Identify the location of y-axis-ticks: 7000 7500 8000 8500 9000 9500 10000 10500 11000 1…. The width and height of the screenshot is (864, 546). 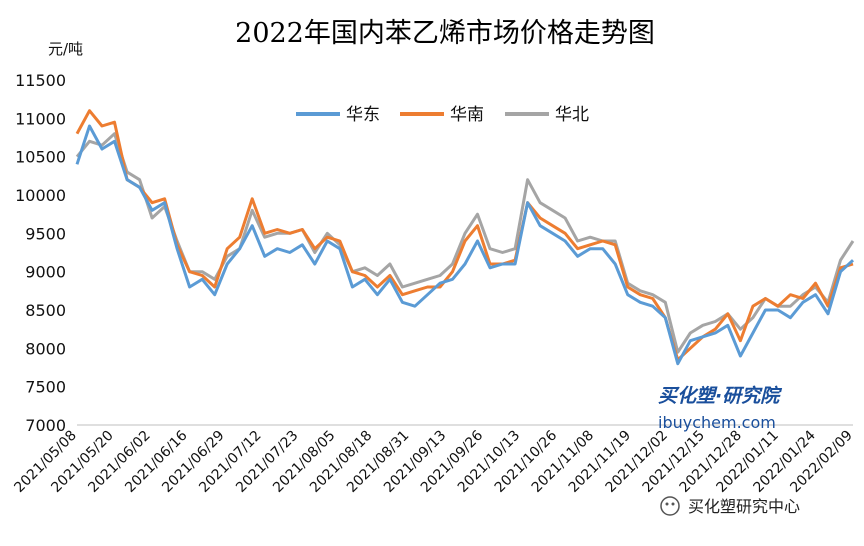
(40, 253).